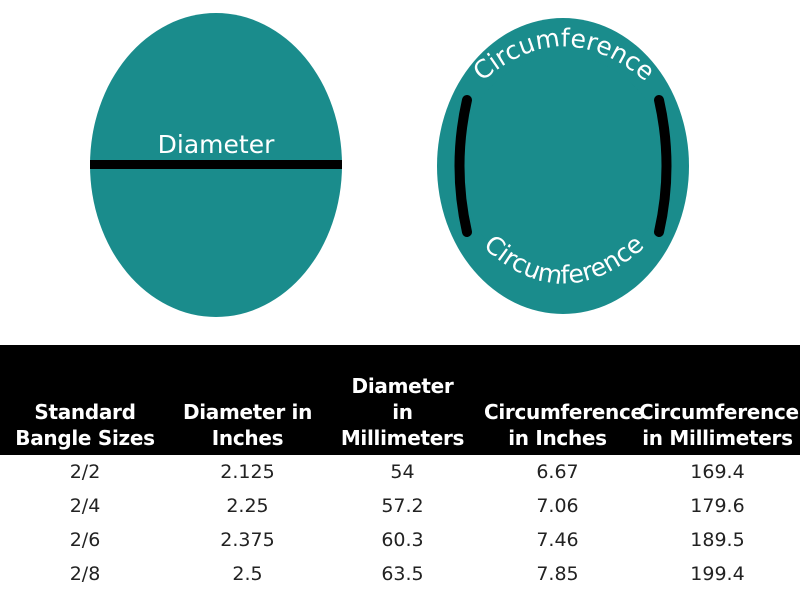 Image resolution: width=800 pixels, height=600 pixels. What do you see at coordinates (557, 472) in the screenshot?
I see `cell-circumference-inches: 6.67` at bounding box center [557, 472].